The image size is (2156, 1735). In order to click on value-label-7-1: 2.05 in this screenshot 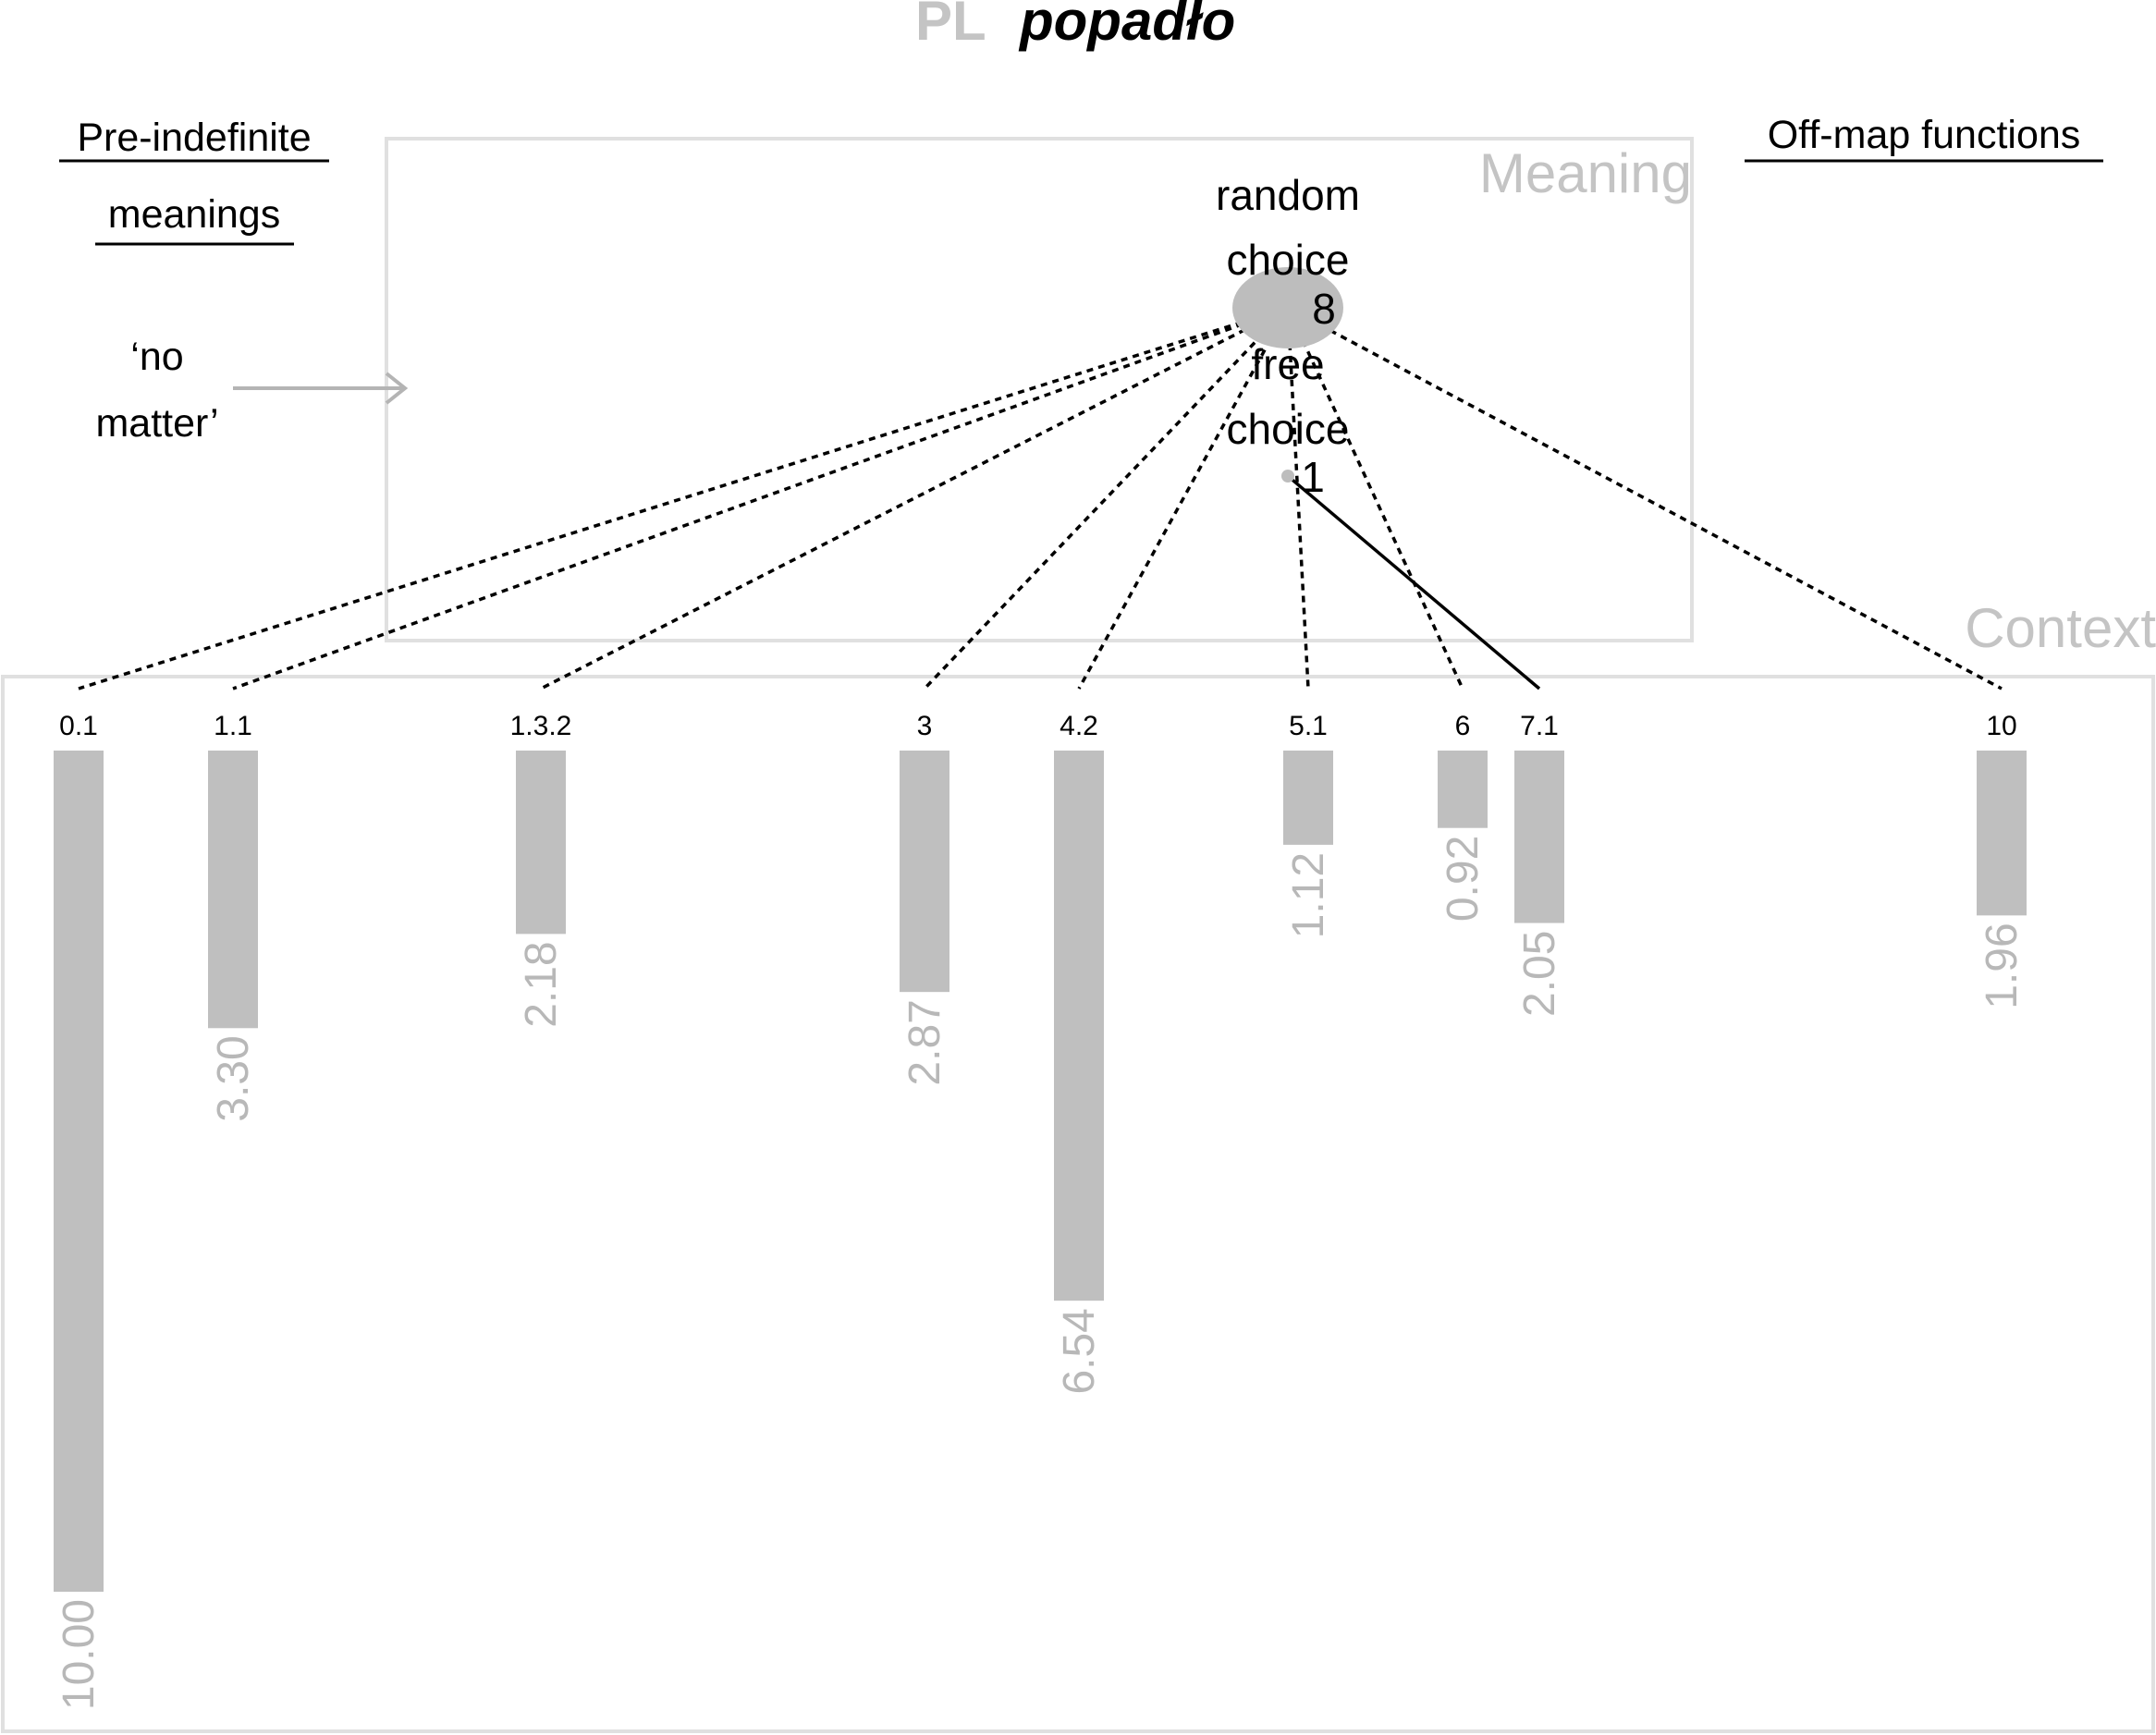, I will do `click(1539, 974)`.